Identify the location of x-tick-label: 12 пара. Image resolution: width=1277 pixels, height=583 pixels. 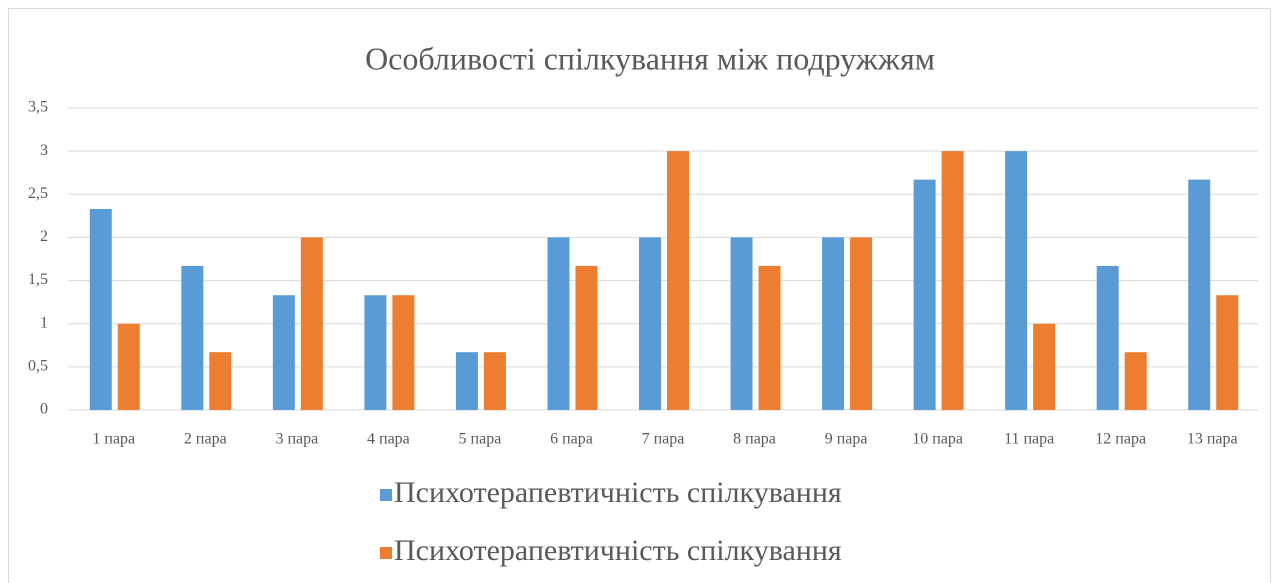
(1120, 439).